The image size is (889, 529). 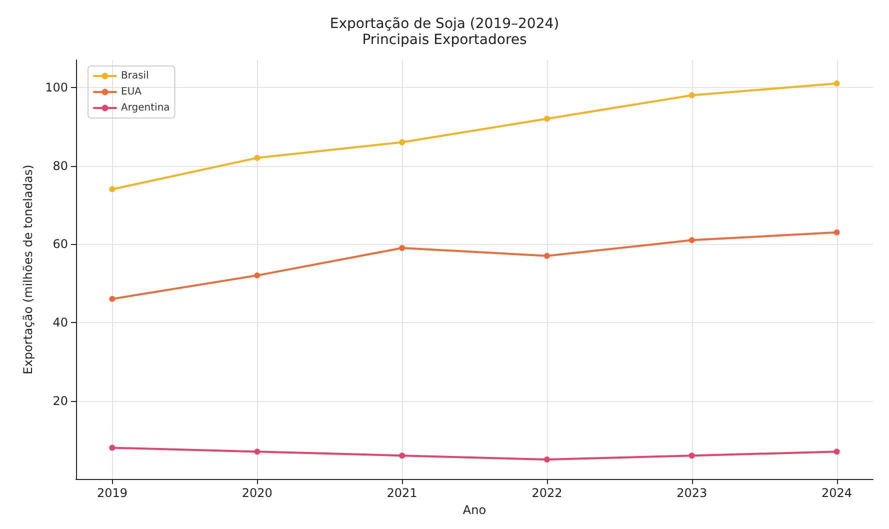 I want to click on legend-label: Argentina, so click(x=145, y=108).